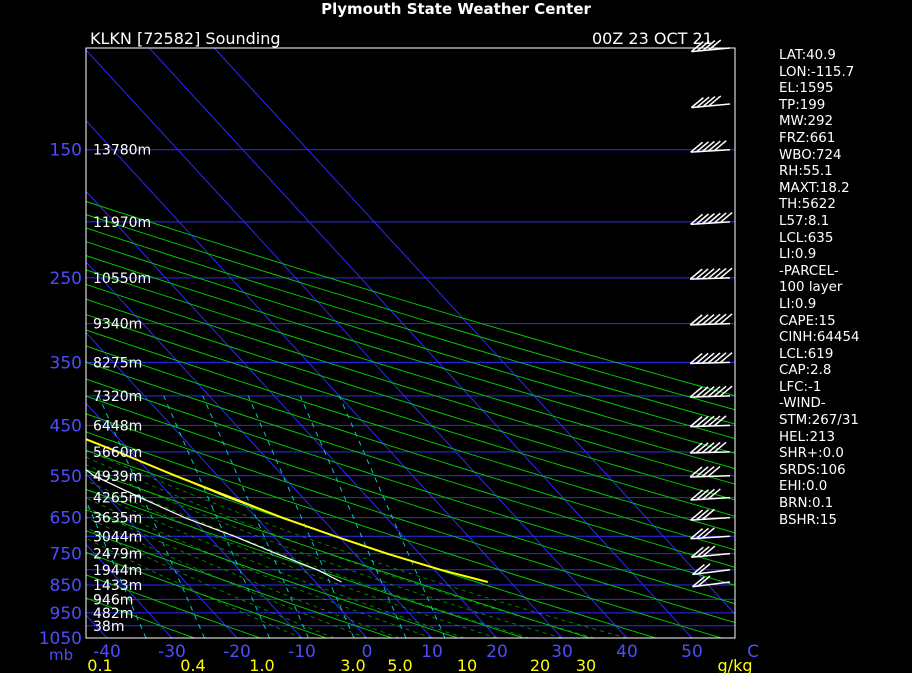 This screenshot has height=673, width=912. What do you see at coordinates (185, 38) in the screenshot?
I see `station-label: KLKN [72582] Sounding` at bounding box center [185, 38].